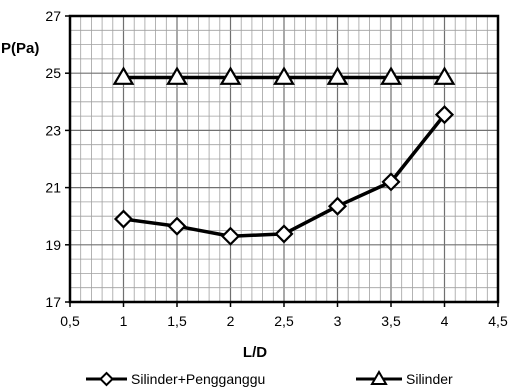 The height and width of the screenshot is (392, 520). I want to click on x-axis-title: L/D, so click(255, 352).